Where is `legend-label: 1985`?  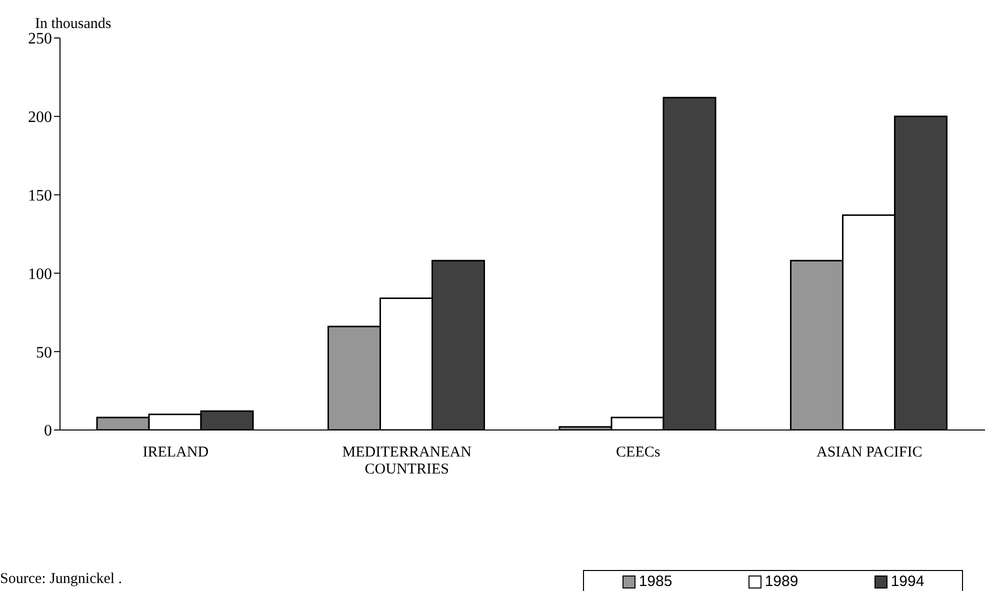
legend-label: 1985 is located at coordinates (655, 581).